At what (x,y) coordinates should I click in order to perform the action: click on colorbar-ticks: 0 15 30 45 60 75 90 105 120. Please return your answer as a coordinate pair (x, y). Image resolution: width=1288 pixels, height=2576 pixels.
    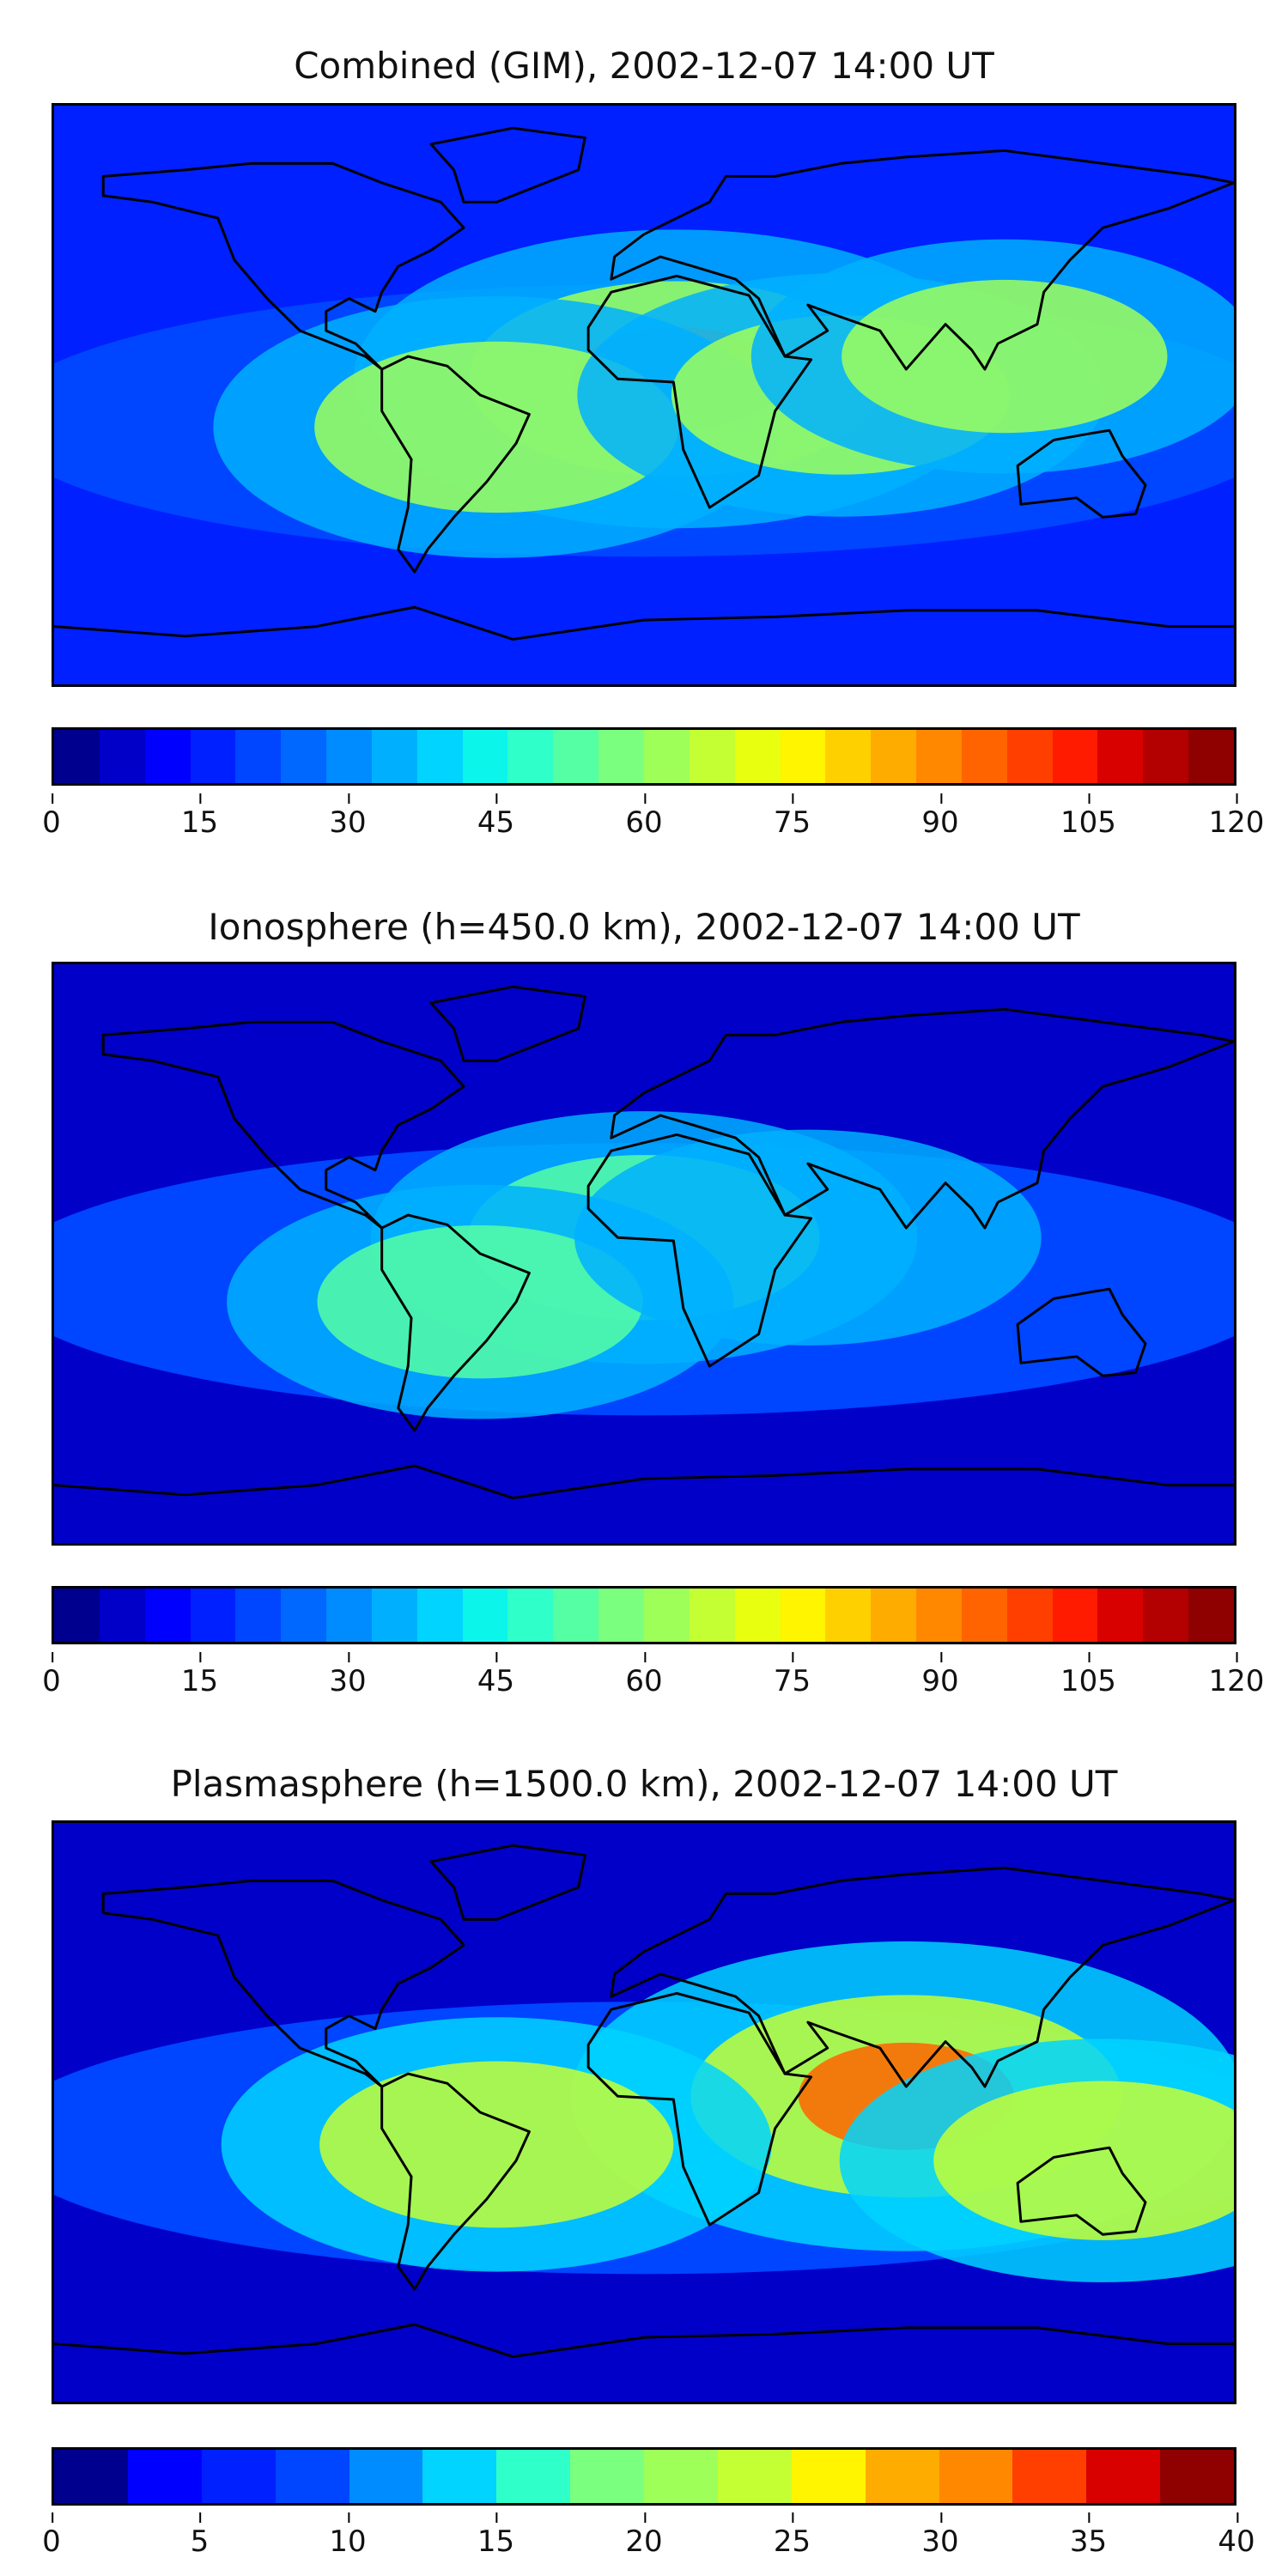
    Looking at the image, I should click on (653, 1684).